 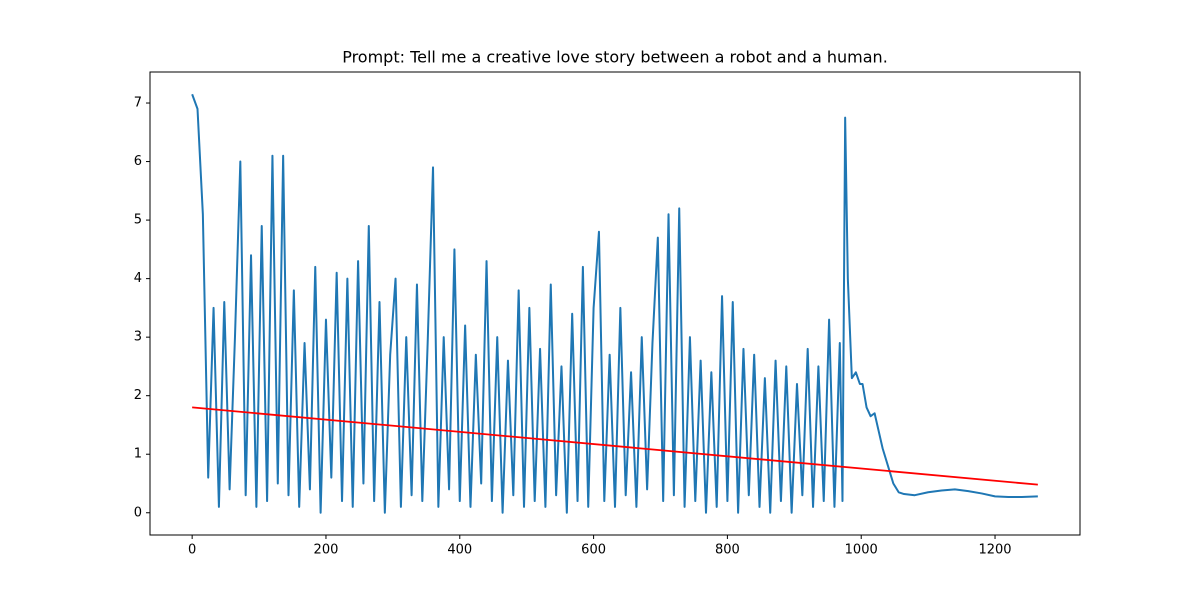 I want to click on x-tick-label: 800, so click(x=727, y=550).